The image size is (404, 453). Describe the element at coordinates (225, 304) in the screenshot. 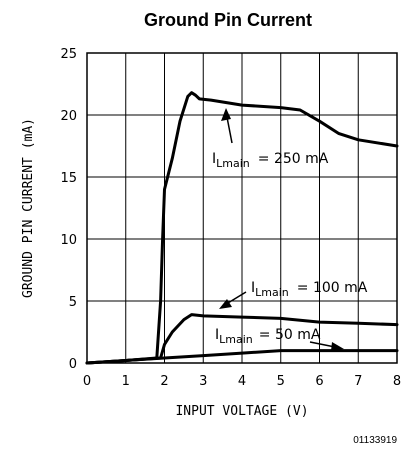

I see `annotation-arrowhead-100ma` at that location.